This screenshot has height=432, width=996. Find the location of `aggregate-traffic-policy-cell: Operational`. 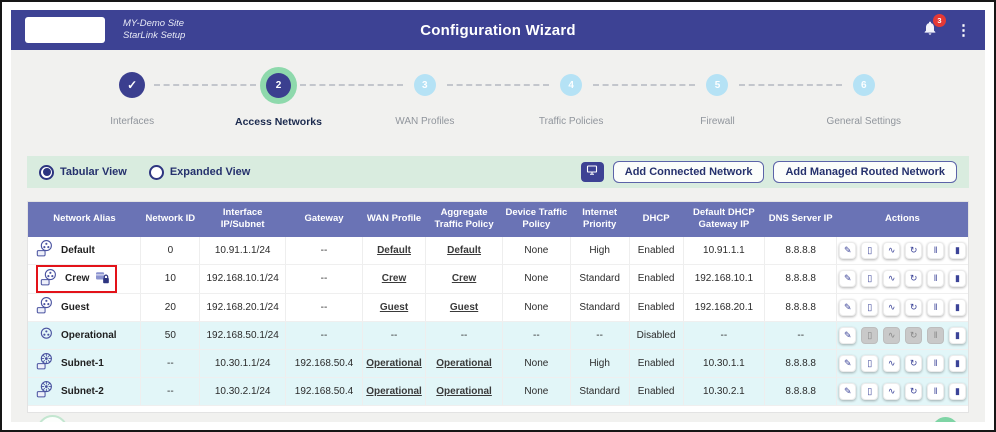

aggregate-traffic-policy-cell: Operational is located at coordinates (464, 363).